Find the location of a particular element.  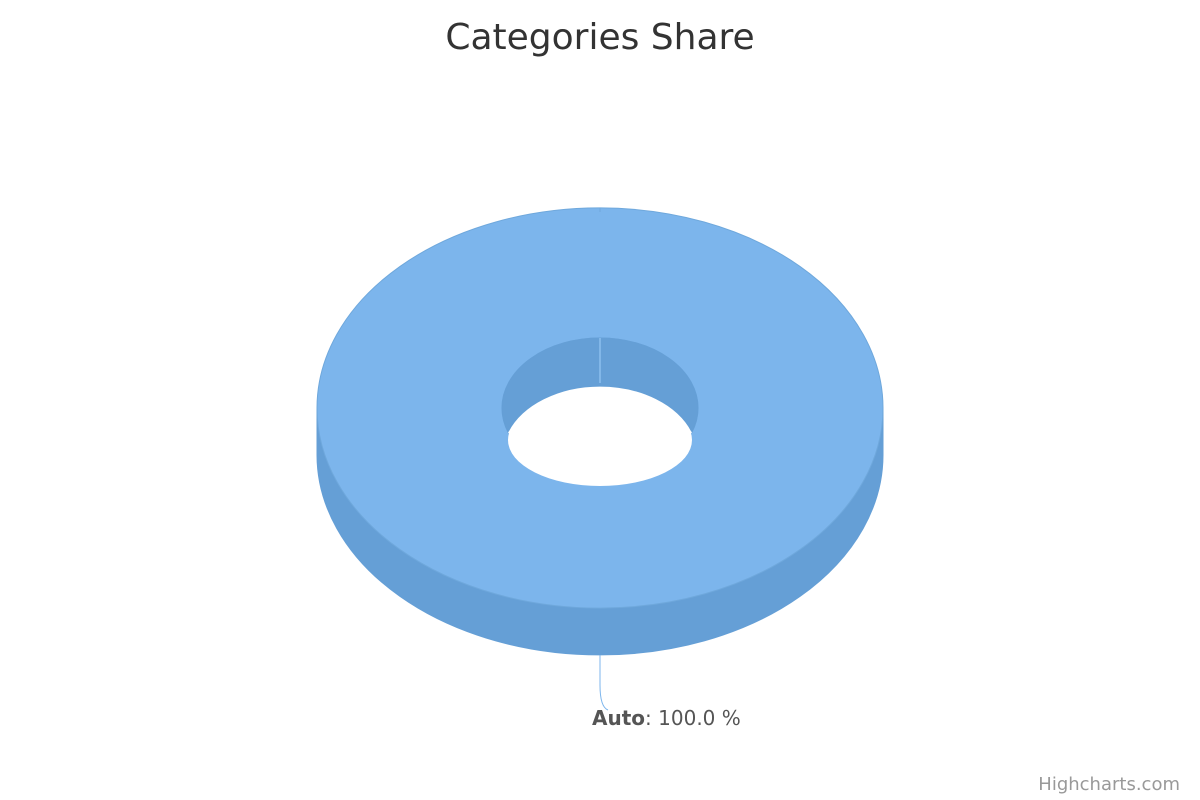

data-label-connector is located at coordinates (604, 683).